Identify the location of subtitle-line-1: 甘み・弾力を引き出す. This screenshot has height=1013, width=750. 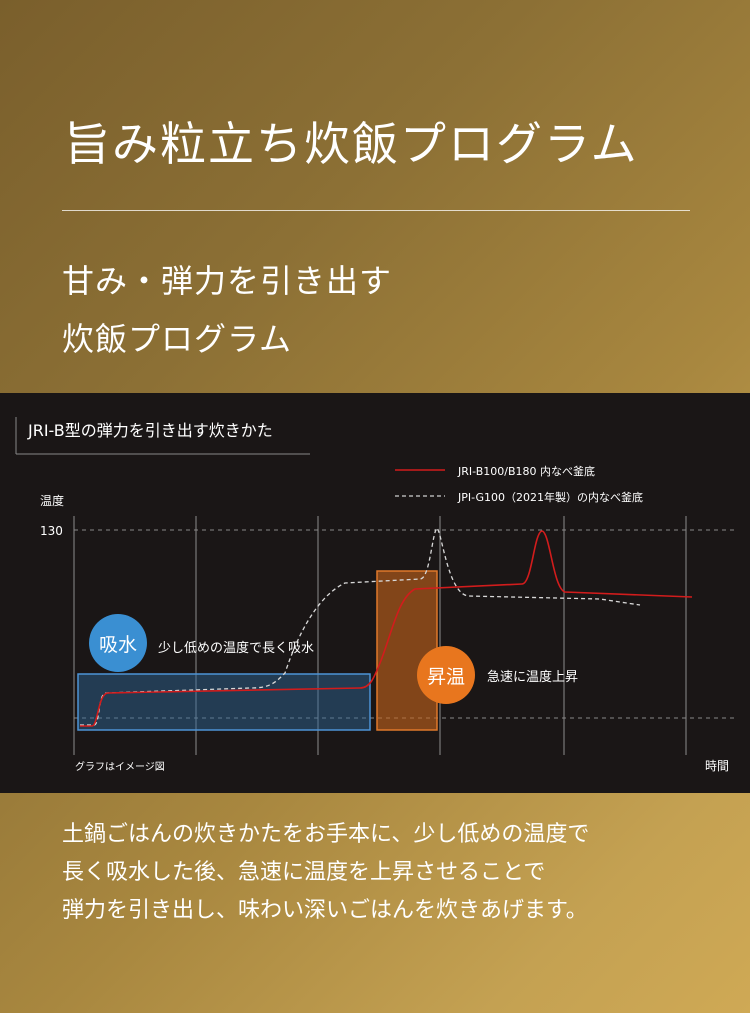
(227, 281).